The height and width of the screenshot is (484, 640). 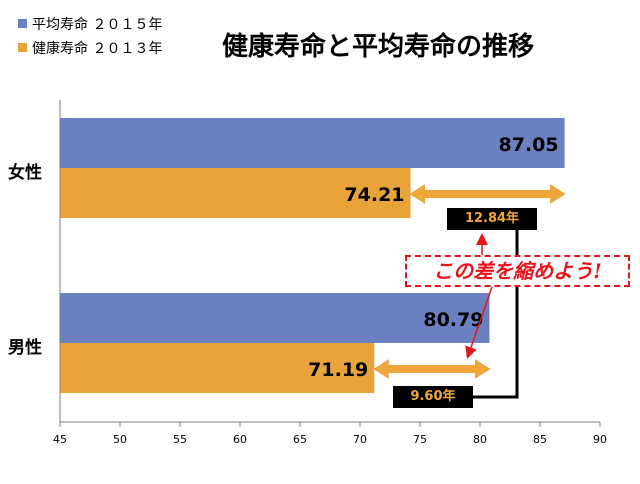 What do you see at coordinates (235, 193) in the screenshot?
I see `bar-healthy-female` at bounding box center [235, 193].